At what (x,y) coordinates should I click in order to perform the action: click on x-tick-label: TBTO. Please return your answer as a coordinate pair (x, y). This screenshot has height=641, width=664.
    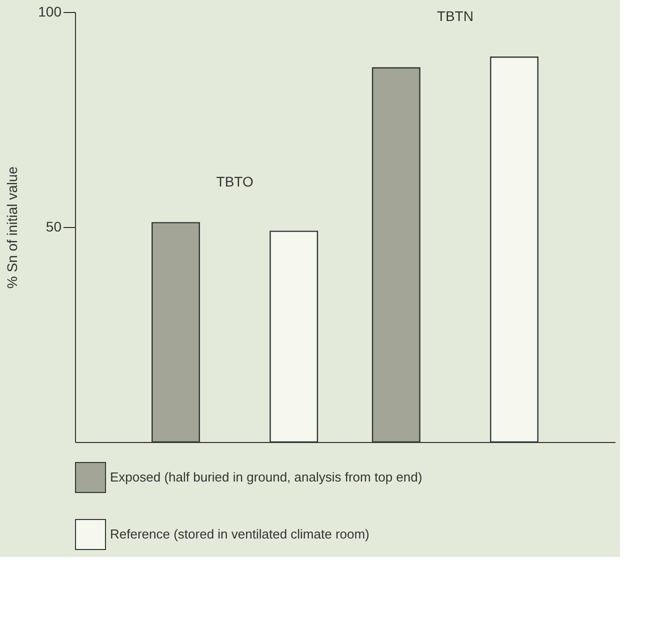
    Looking at the image, I should click on (235, 182).